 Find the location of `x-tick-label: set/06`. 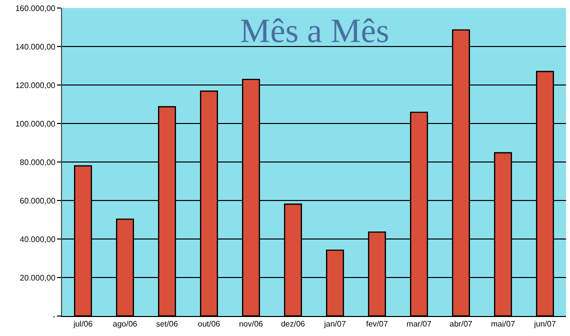

x-tick-label: set/06 is located at coordinates (167, 324).